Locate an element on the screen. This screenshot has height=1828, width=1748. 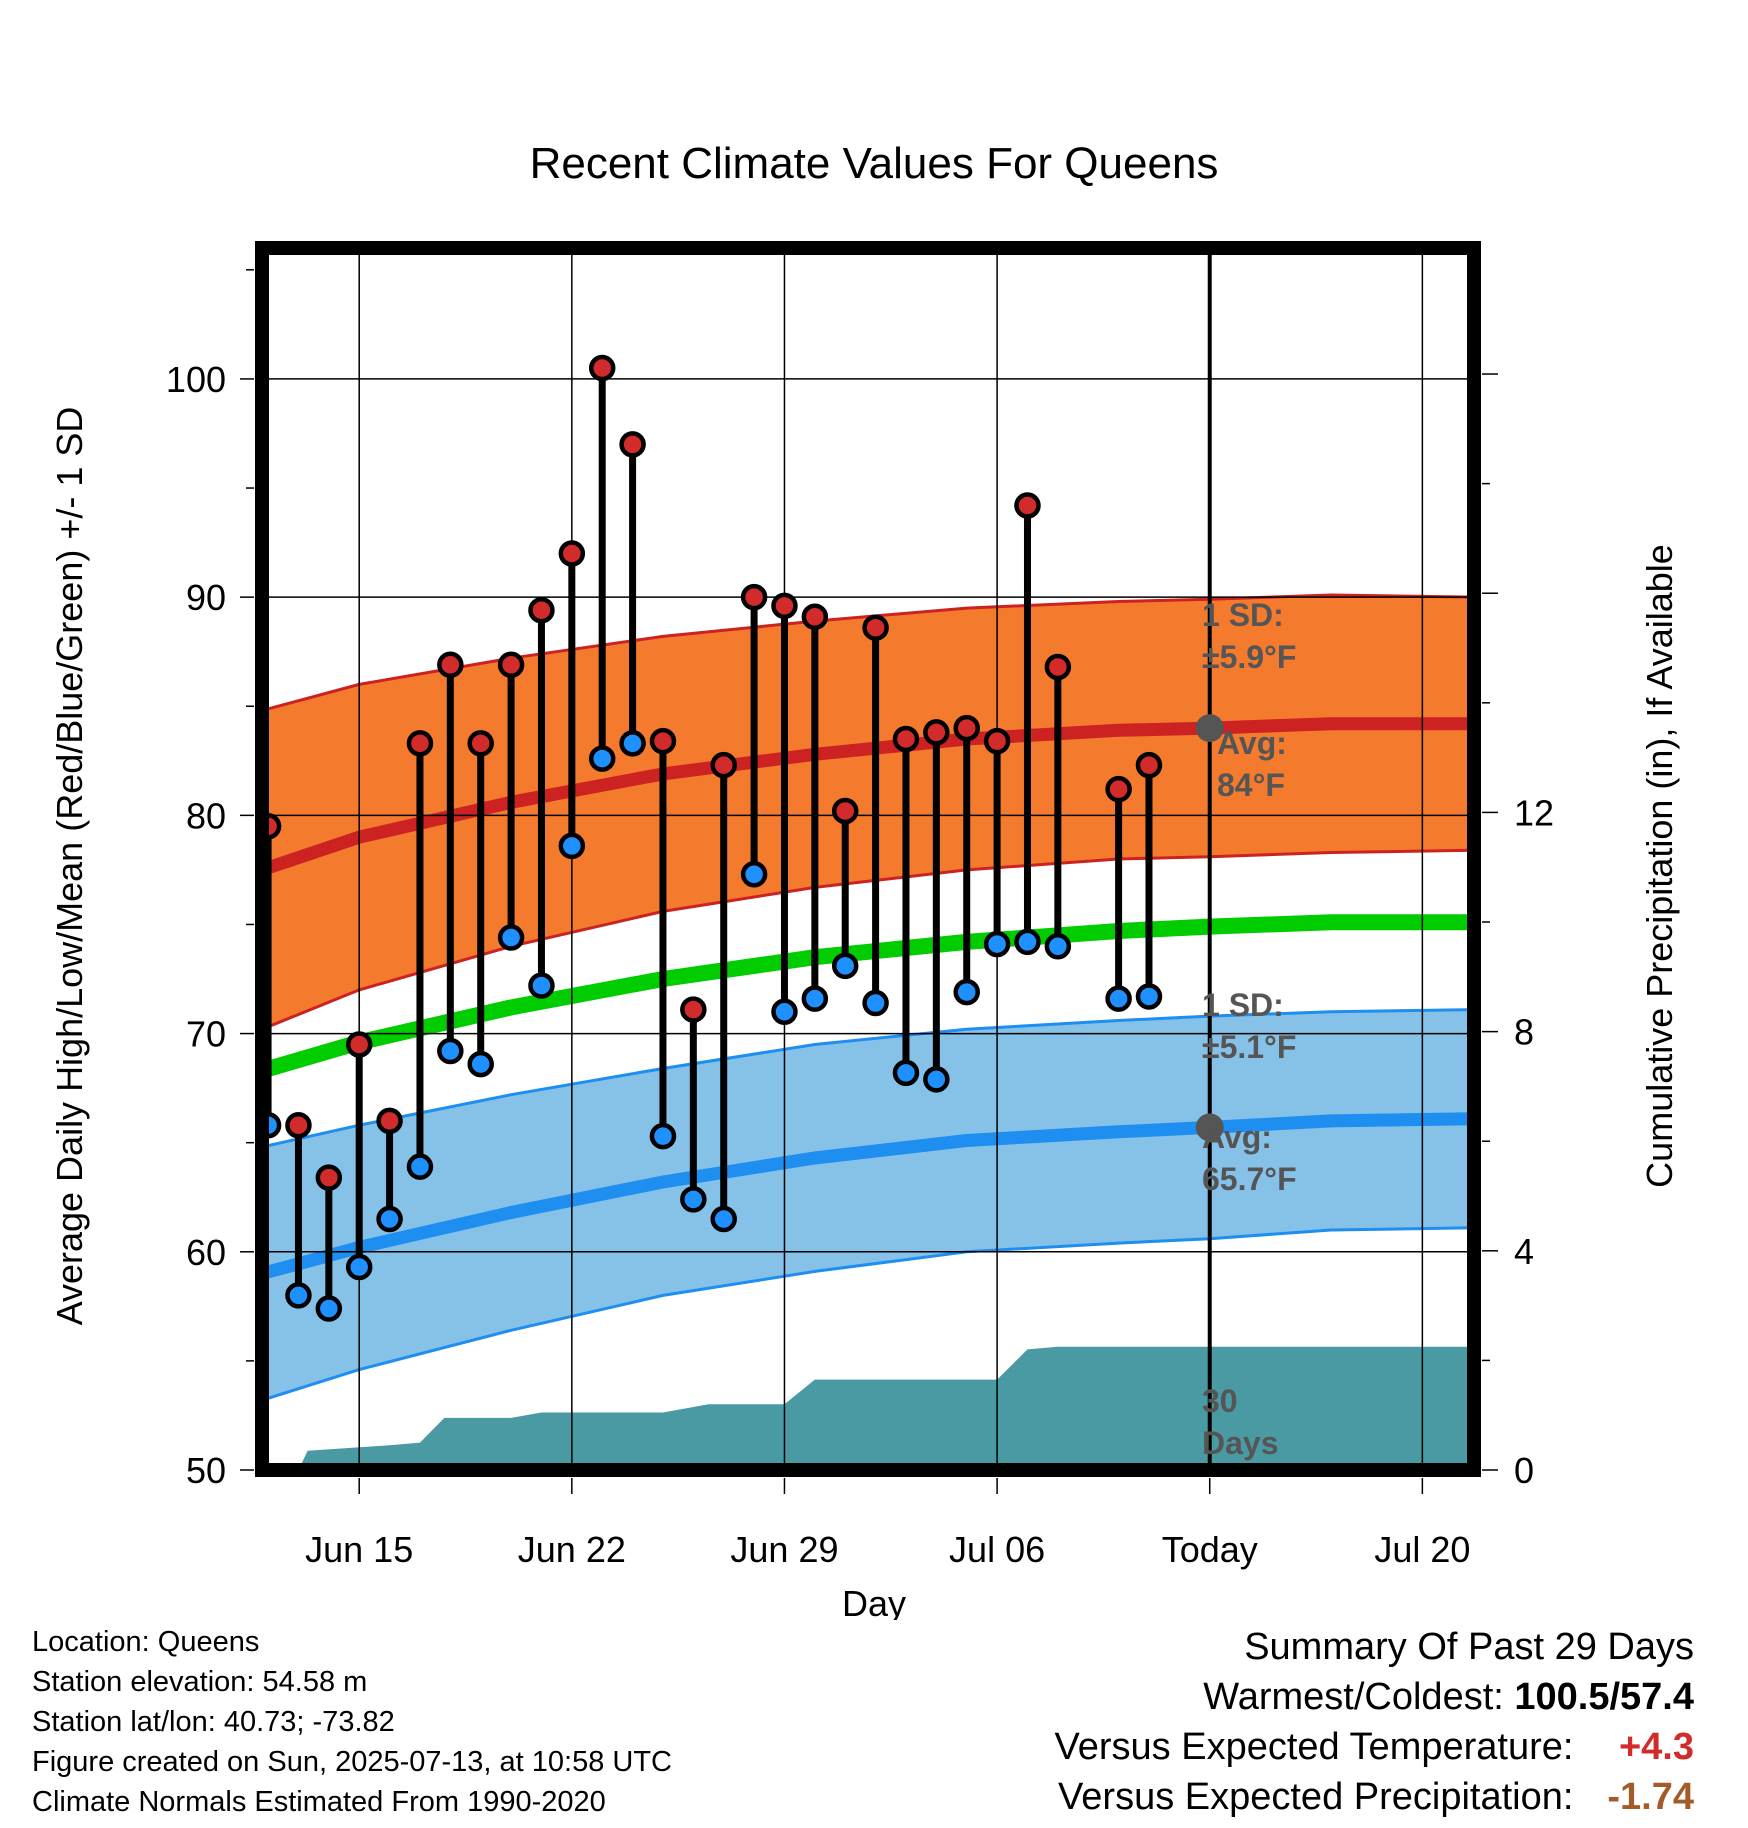
temp-value: +4.3 is located at coordinates (1656, 1747).